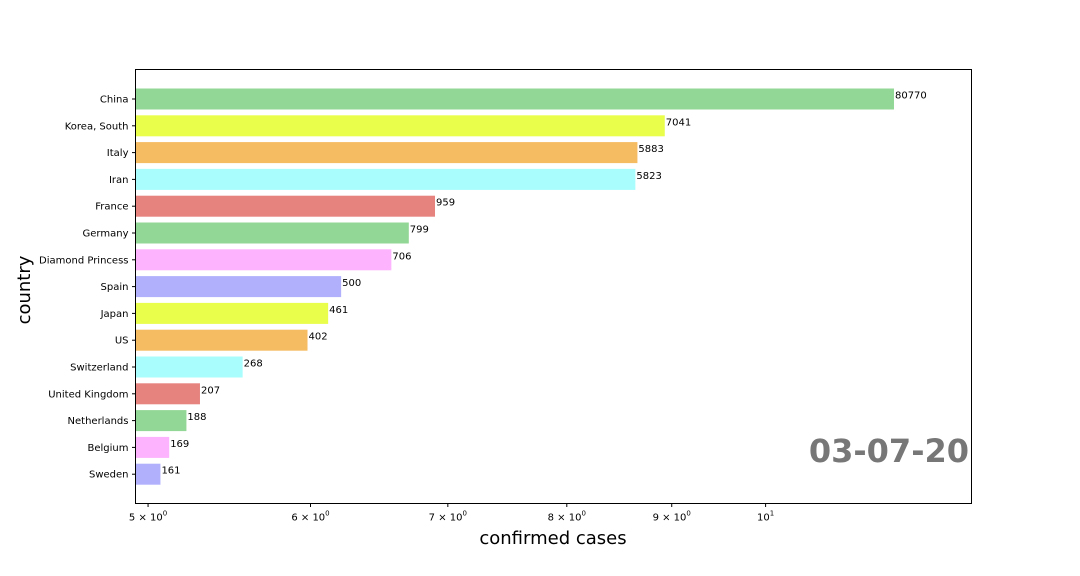 Image resolution: width=1080 pixels, height=576 pixels. Describe the element at coordinates (318, 337) in the screenshot. I see `value-label: 402` at that location.